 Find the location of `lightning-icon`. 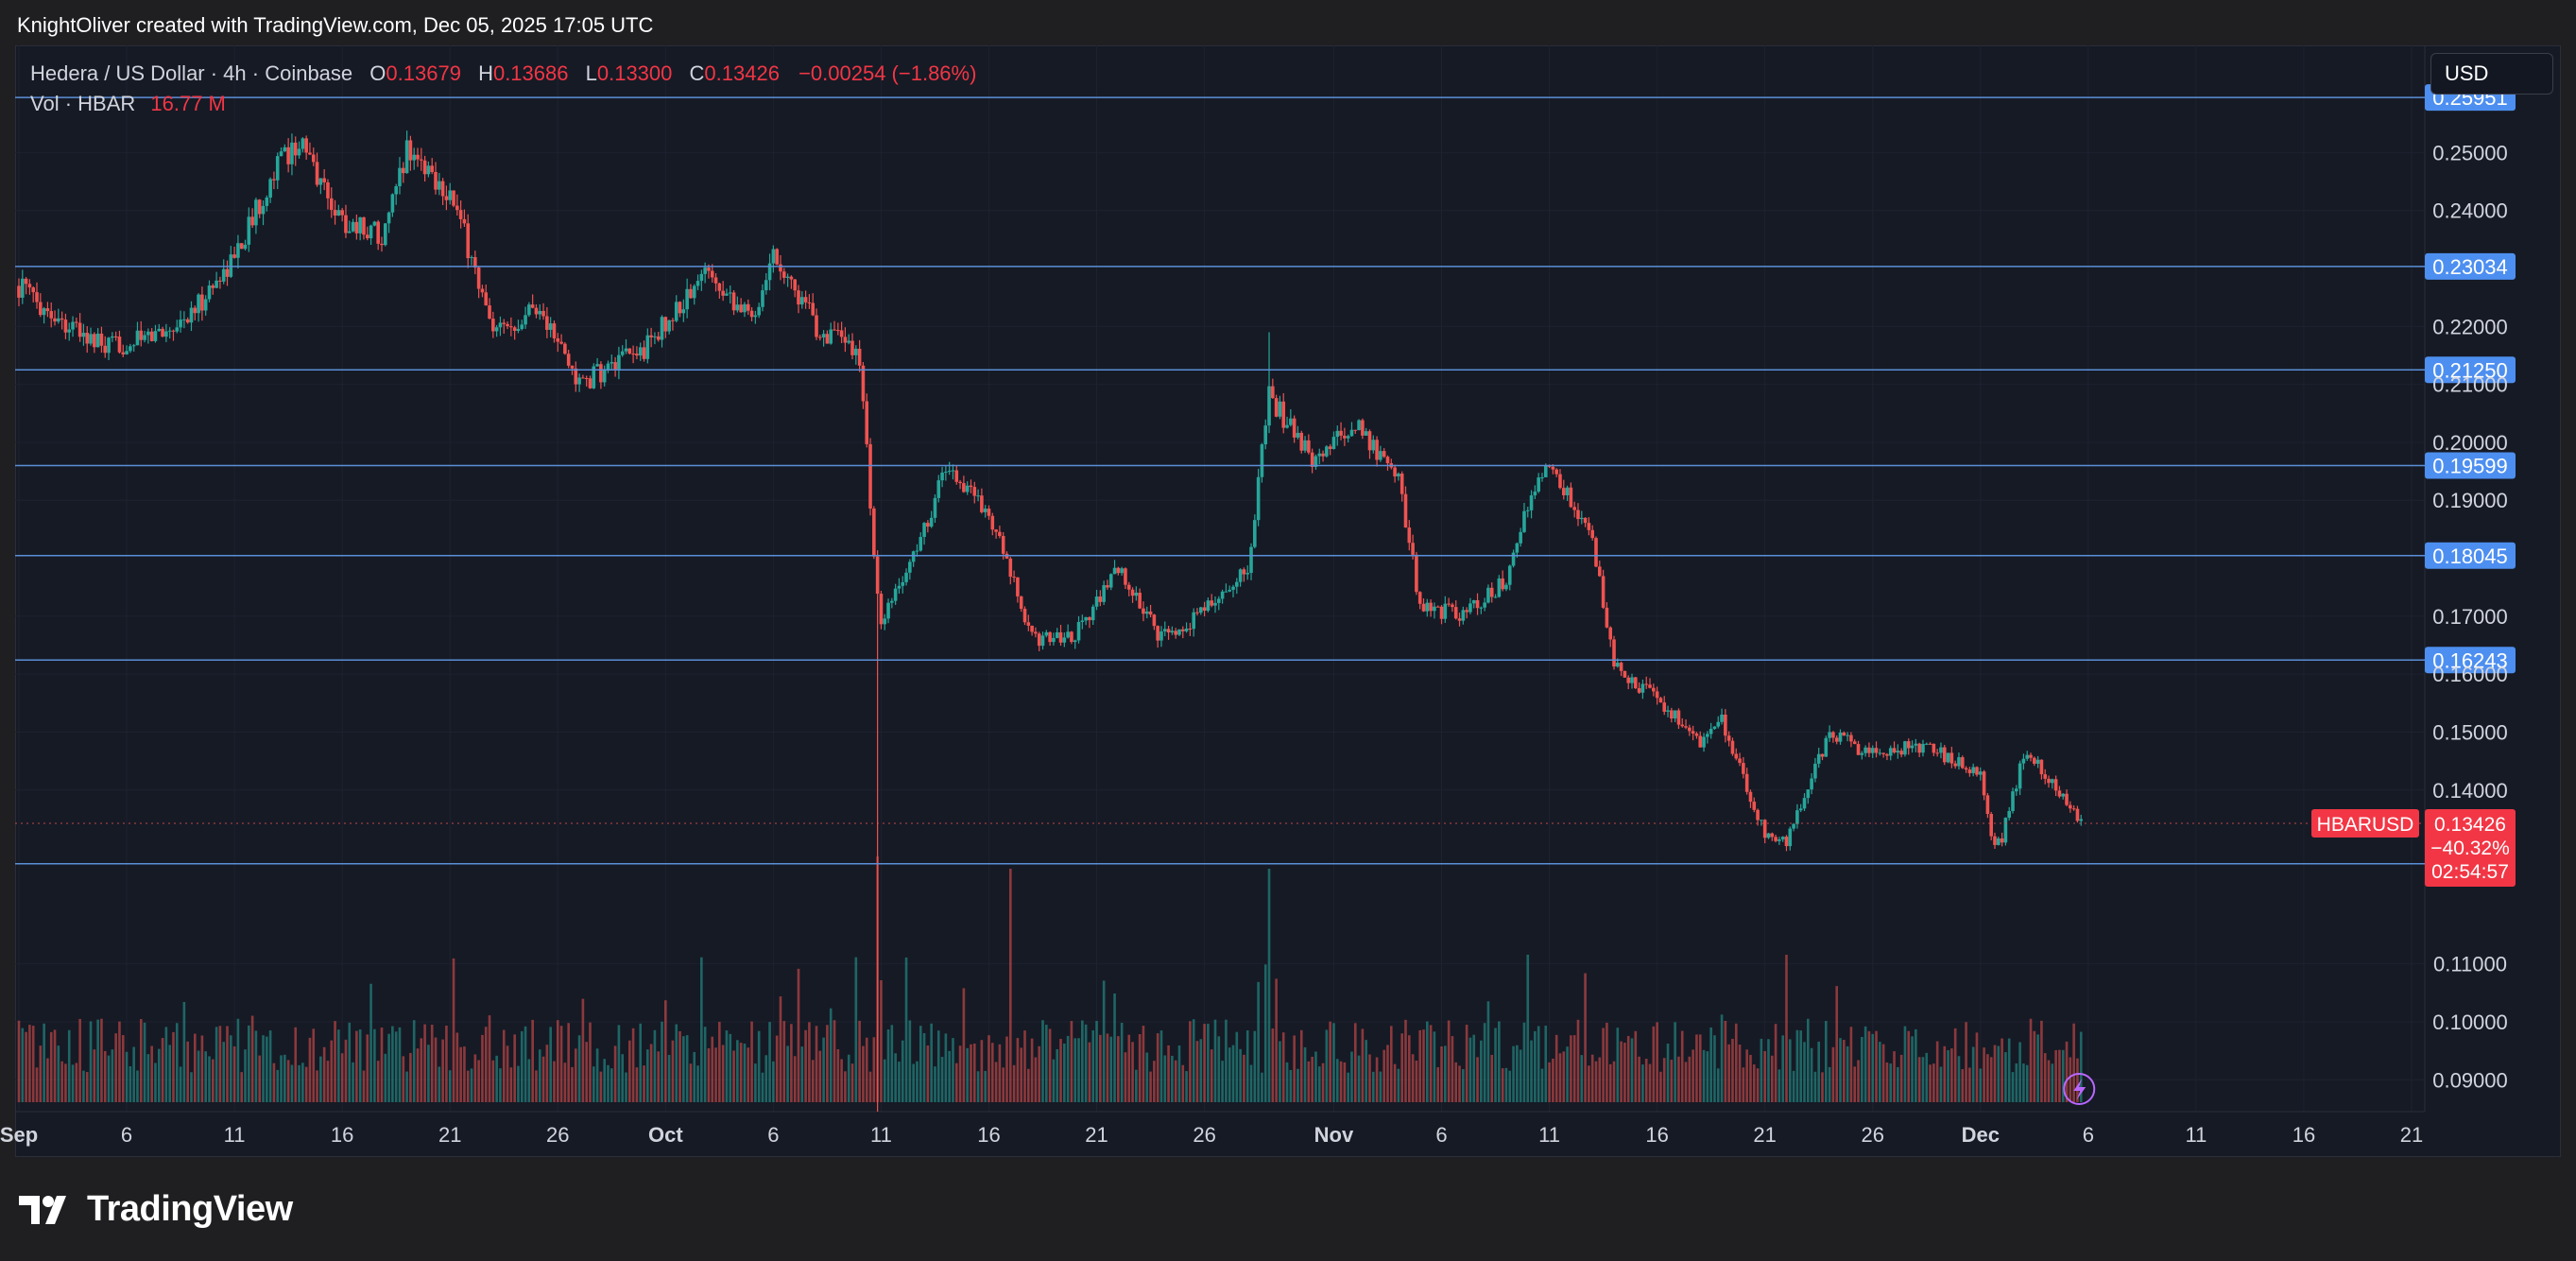

lightning-icon is located at coordinates (2079, 1089).